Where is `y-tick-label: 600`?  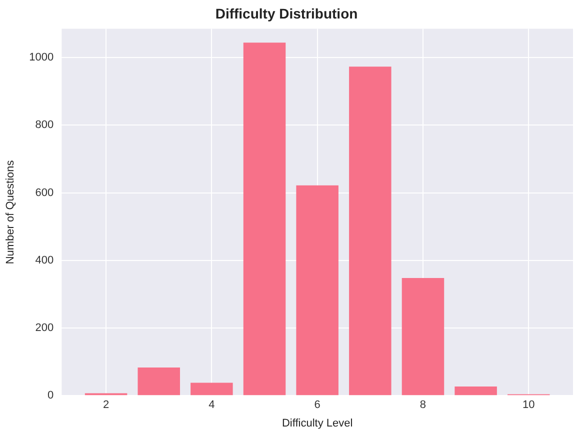 y-tick-label: 600 is located at coordinates (44, 192).